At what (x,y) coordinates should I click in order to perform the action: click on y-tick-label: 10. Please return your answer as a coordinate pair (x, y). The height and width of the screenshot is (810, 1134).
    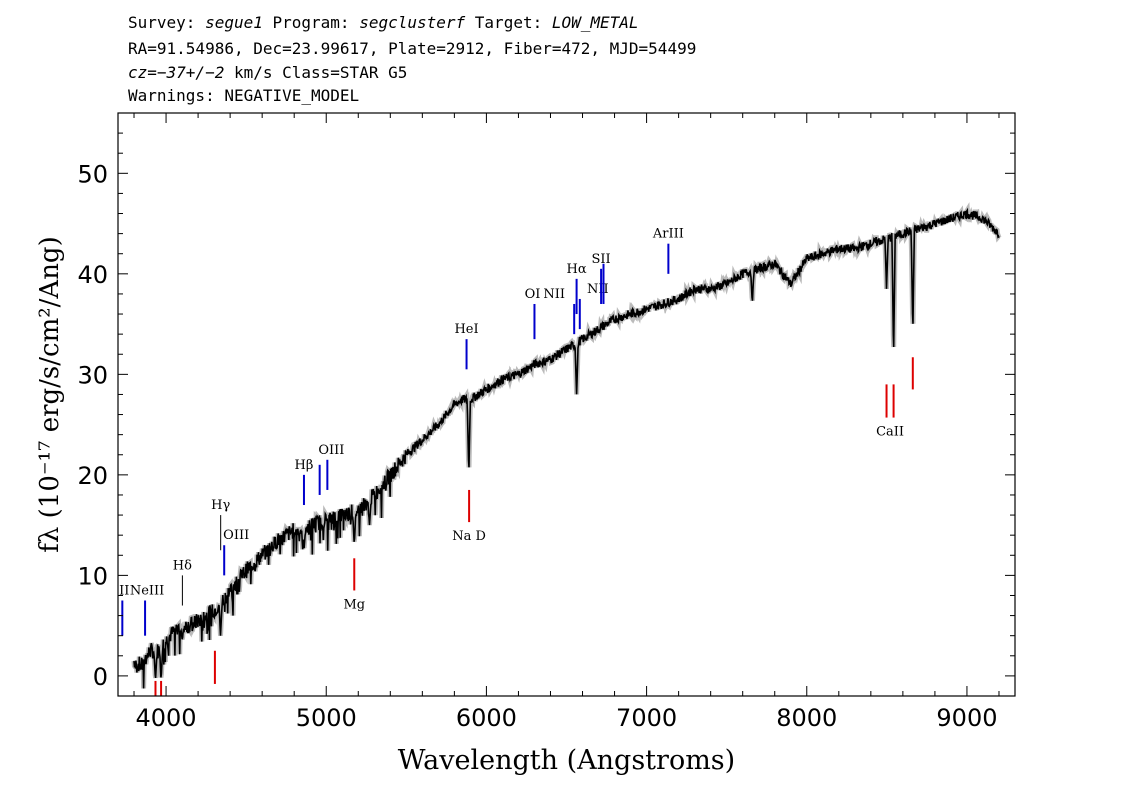
    Looking at the image, I should click on (92, 576).